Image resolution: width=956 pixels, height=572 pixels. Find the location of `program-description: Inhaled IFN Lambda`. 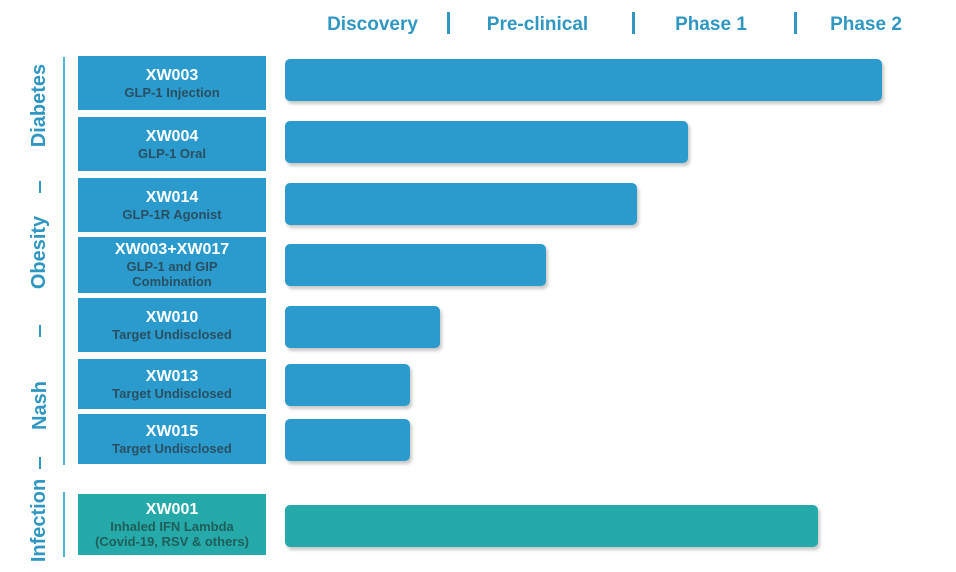

program-description: Inhaled IFN Lambda is located at coordinates (172, 526).